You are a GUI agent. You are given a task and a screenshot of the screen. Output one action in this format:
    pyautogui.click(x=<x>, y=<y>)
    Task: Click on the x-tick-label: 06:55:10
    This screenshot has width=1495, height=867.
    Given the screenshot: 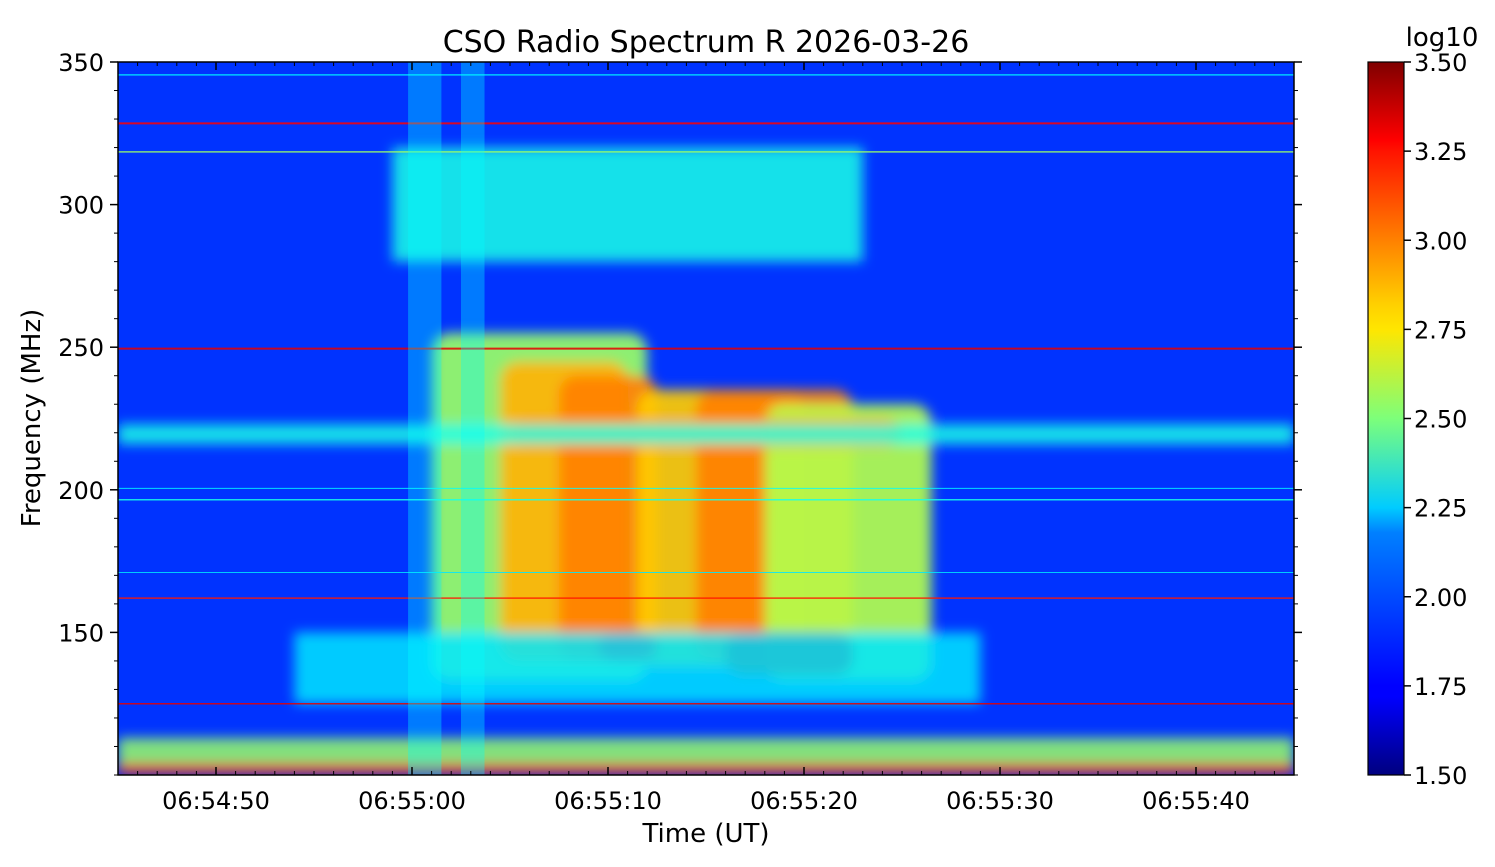 What is the action you would take?
    pyautogui.click(x=608, y=801)
    